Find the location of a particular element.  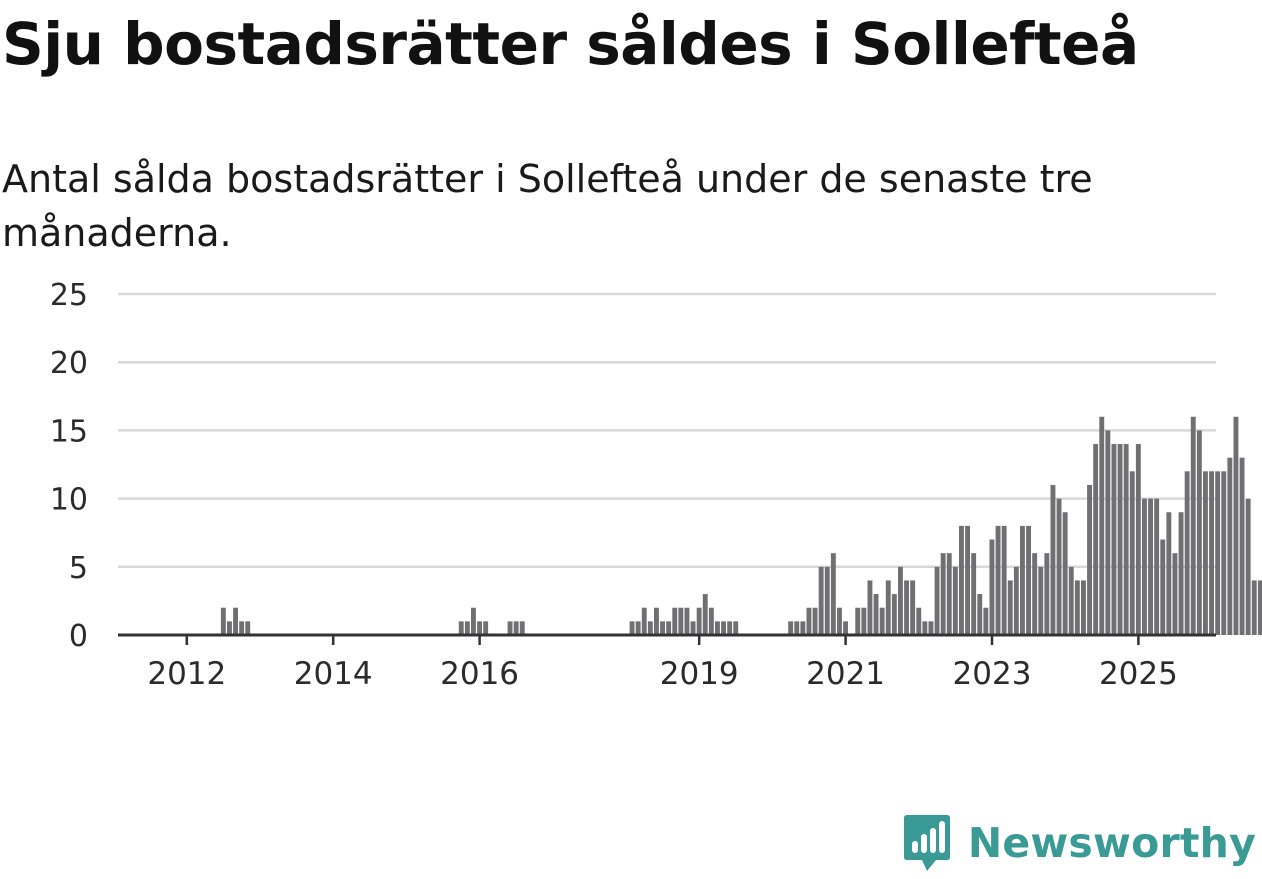

y-tick-label: 10 is located at coordinates (69, 500).